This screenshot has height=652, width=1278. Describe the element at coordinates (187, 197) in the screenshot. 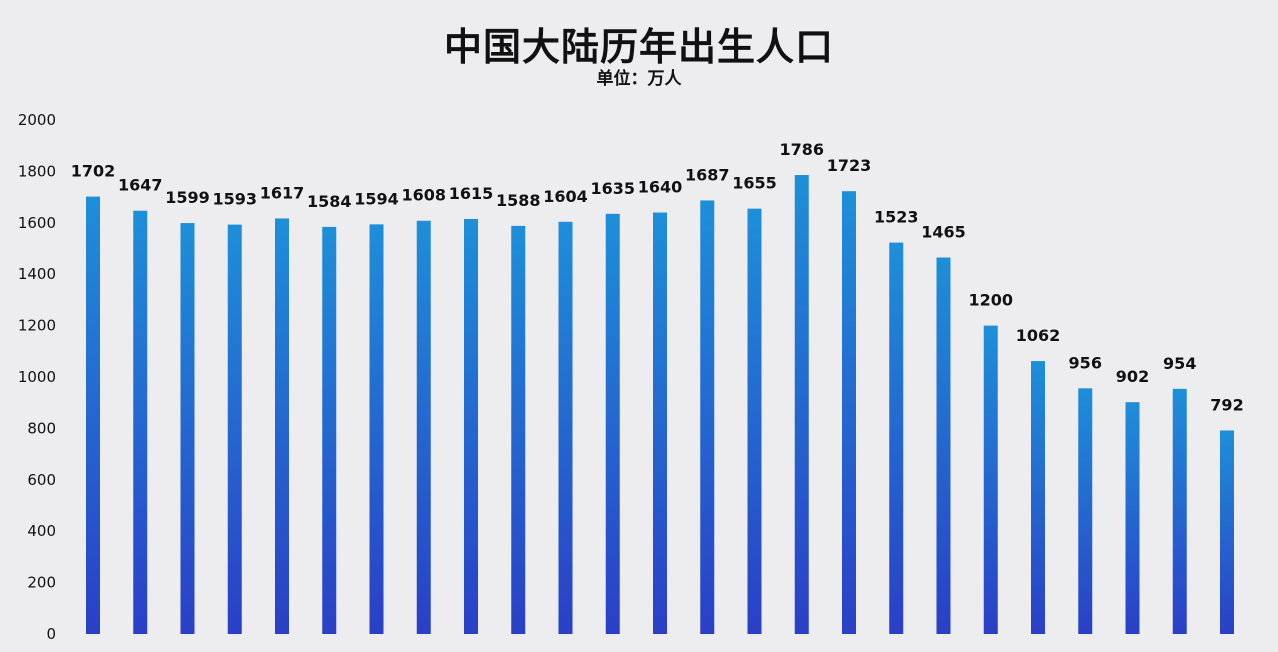

I see `data-label: 1599` at that location.